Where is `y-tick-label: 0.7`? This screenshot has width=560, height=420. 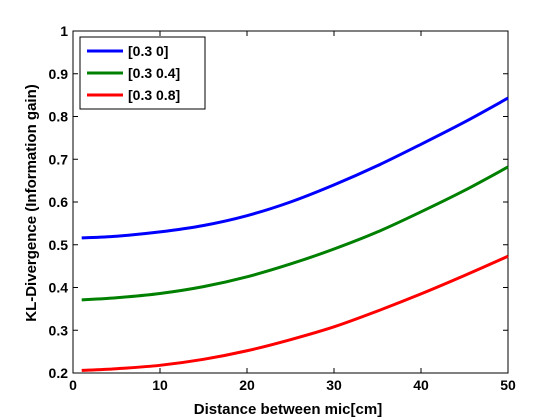
y-tick-label: 0.7 is located at coordinates (59, 159).